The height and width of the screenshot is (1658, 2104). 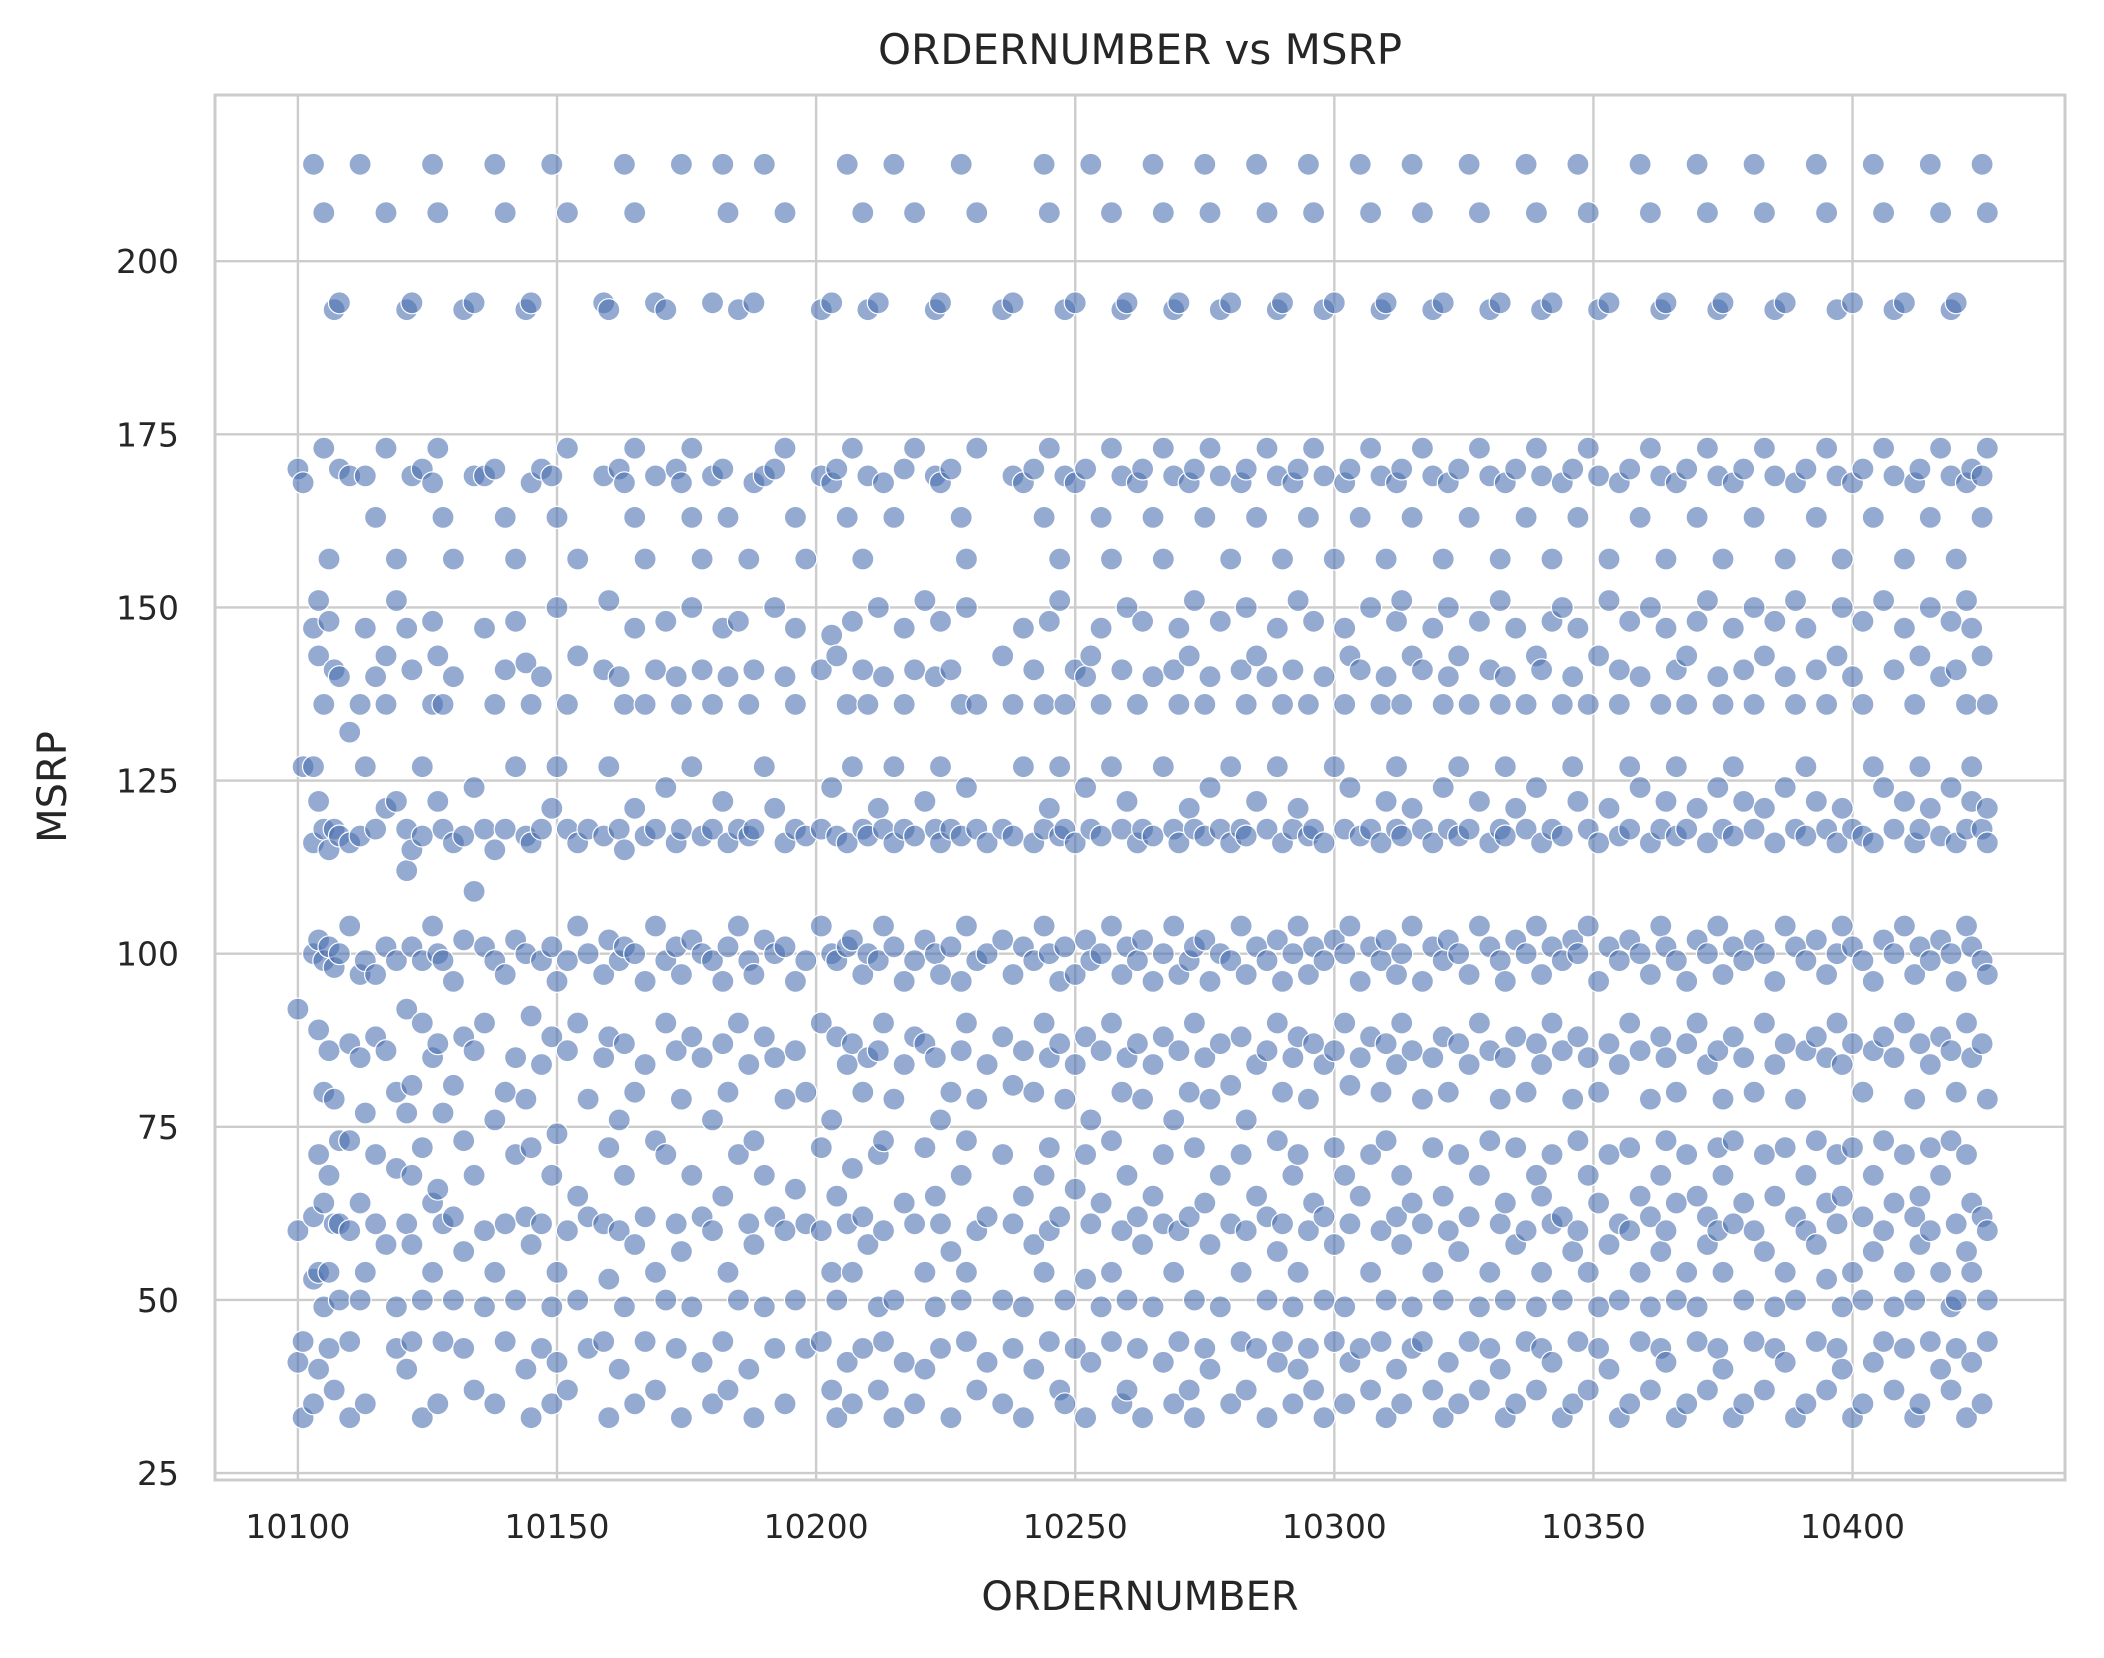 I want to click on y-tick-label: 150, so click(x=147, y=607).